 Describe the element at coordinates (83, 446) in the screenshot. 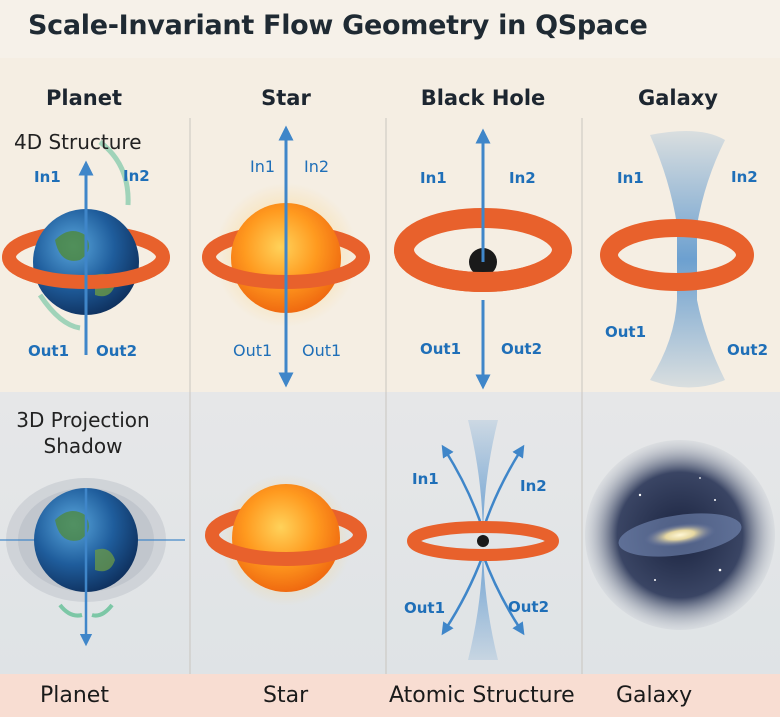

I see `row-label-3d-line2: Shadow` at that location.